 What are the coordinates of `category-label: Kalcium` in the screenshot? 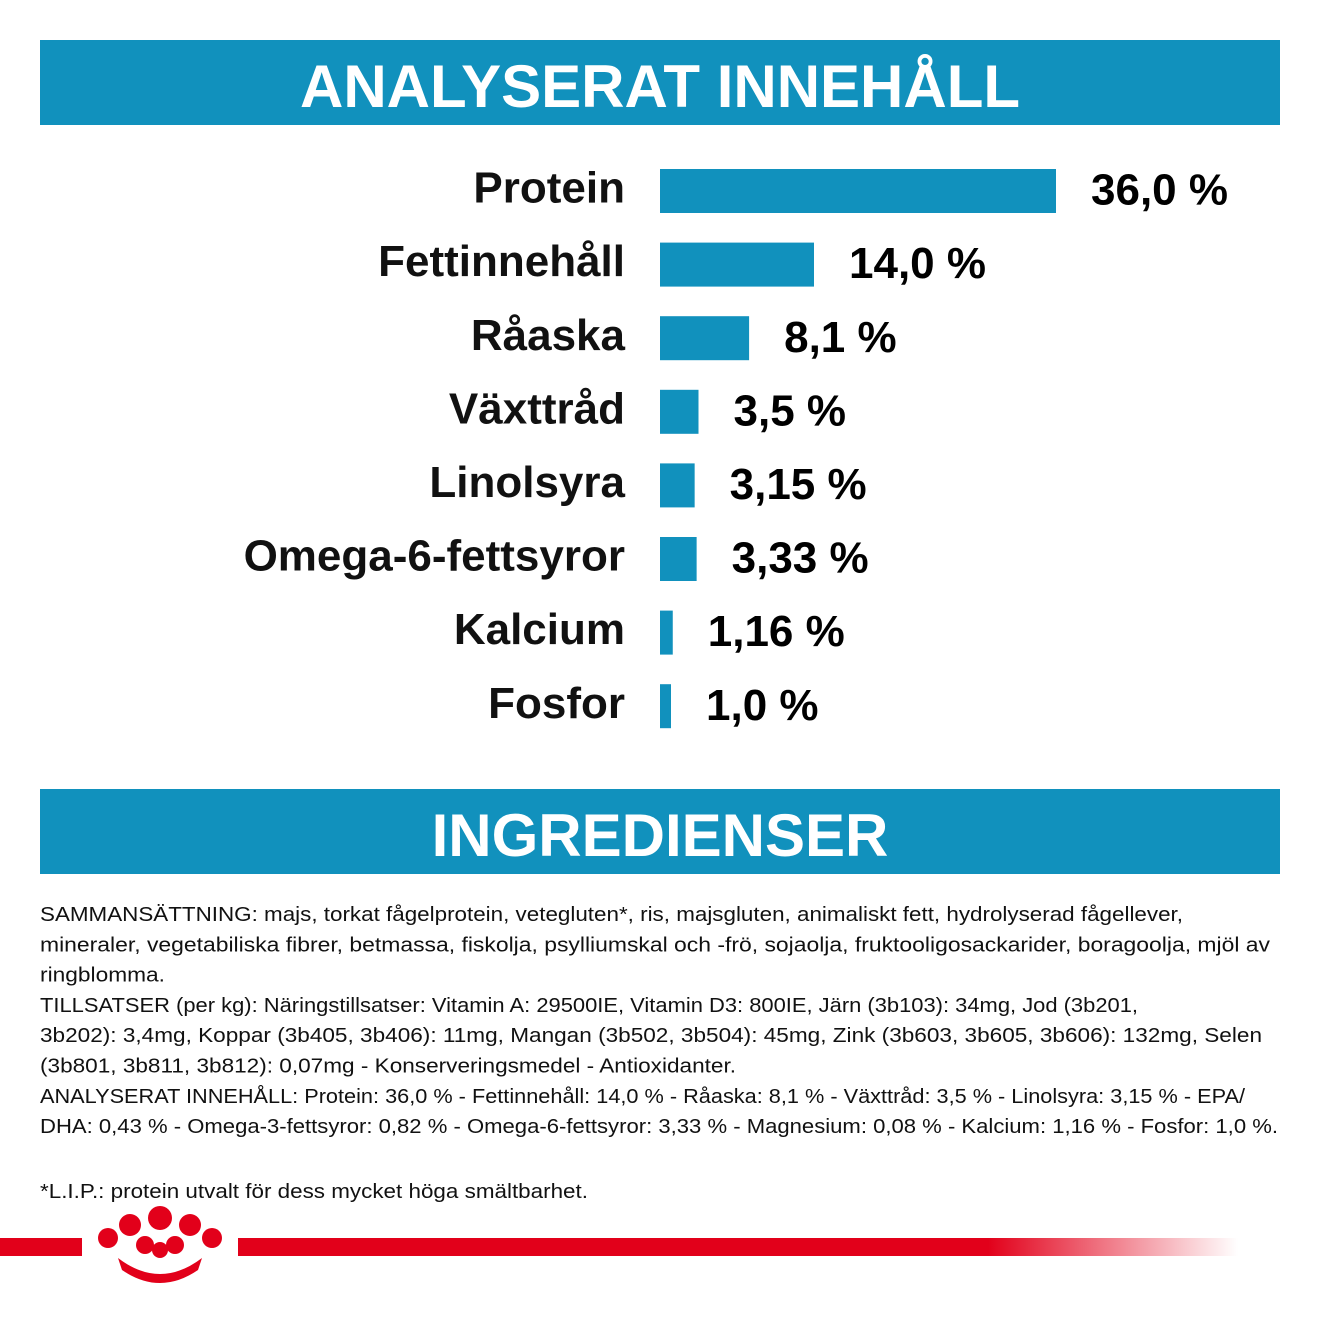 It's located at (539, 629).